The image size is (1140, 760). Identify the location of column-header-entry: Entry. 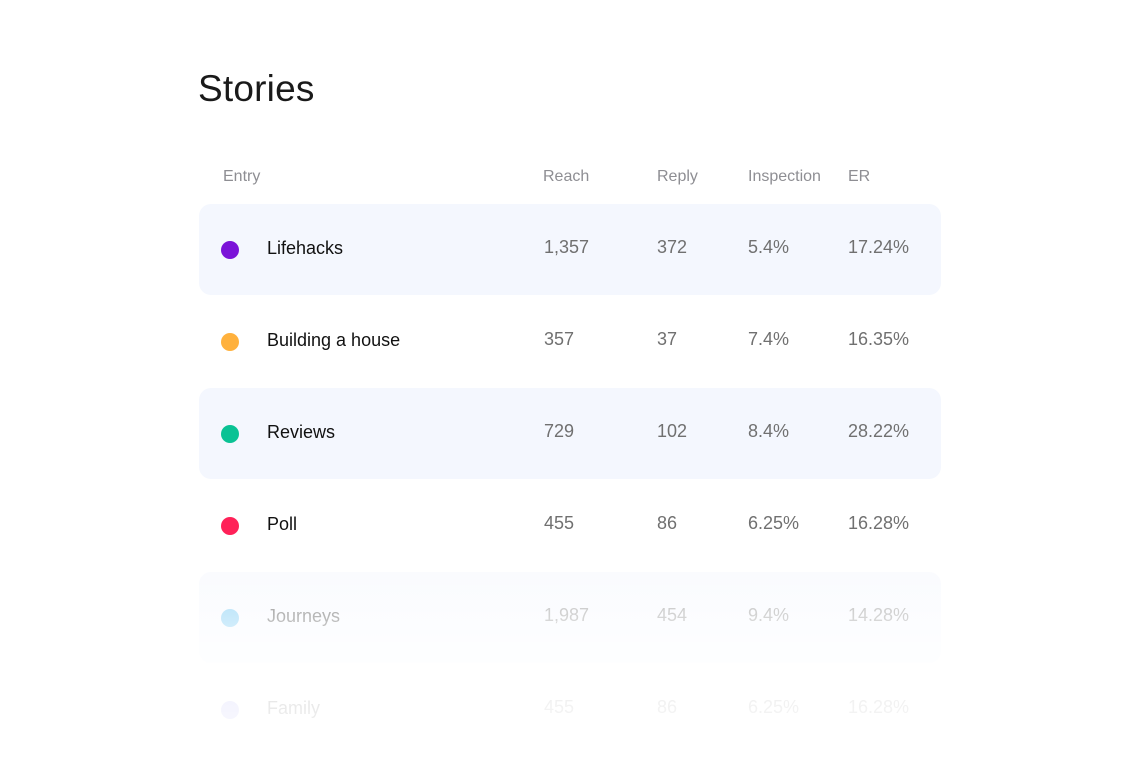
(242, 176).